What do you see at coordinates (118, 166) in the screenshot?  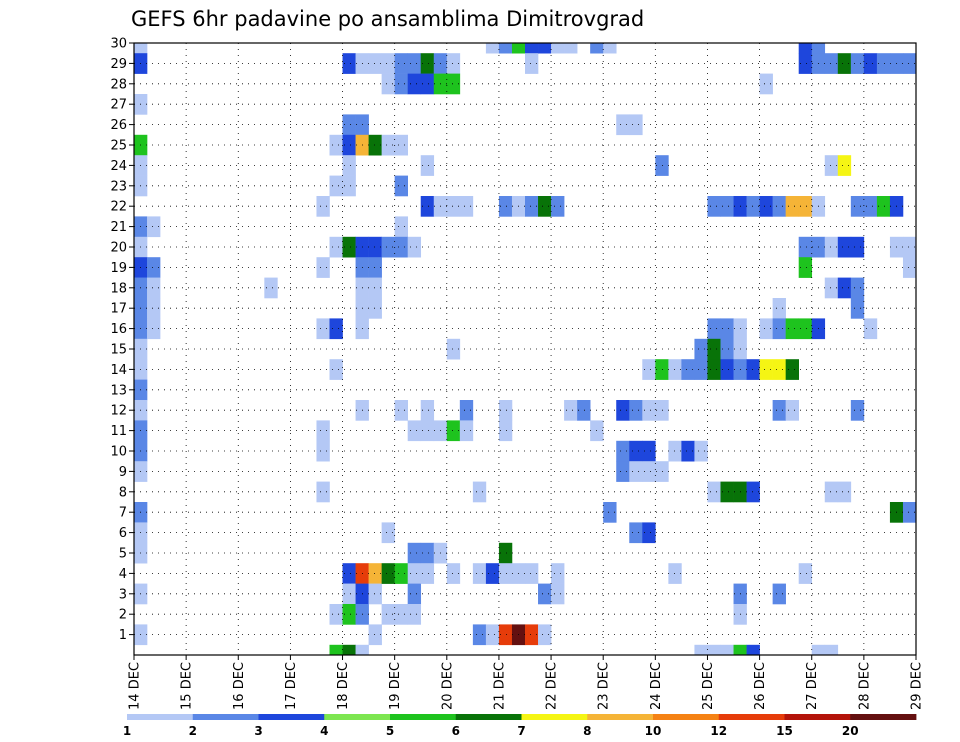 I see `y-tick-label: 24` at bounding box center [118, 166].